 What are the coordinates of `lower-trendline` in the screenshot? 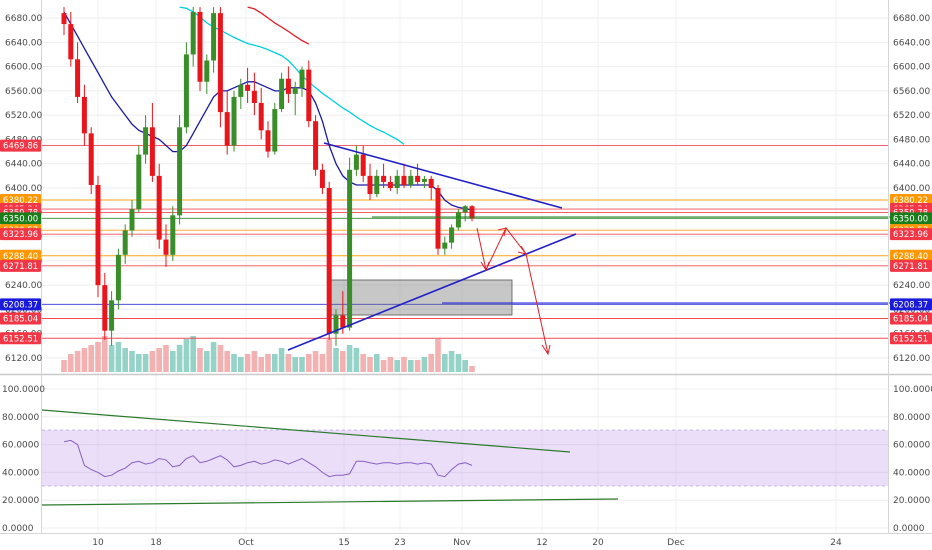 It's located at (432, 292).